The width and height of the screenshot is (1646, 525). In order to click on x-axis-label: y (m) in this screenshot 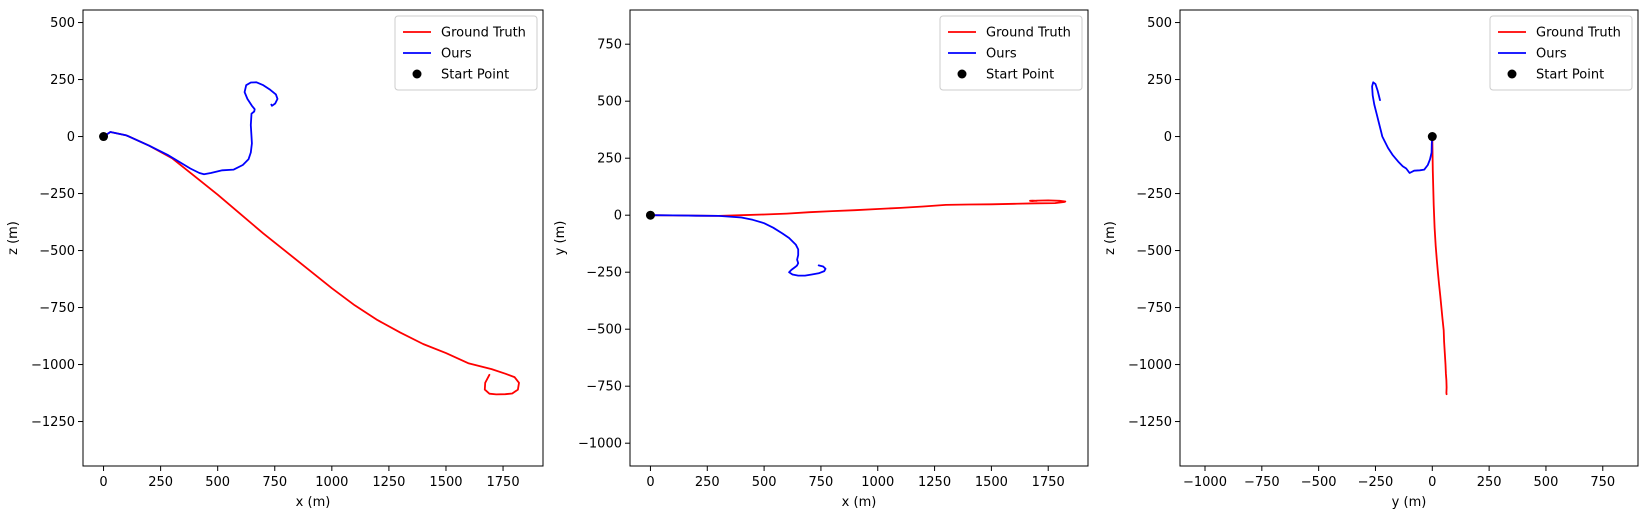, I will do `click(1409, 502)`.